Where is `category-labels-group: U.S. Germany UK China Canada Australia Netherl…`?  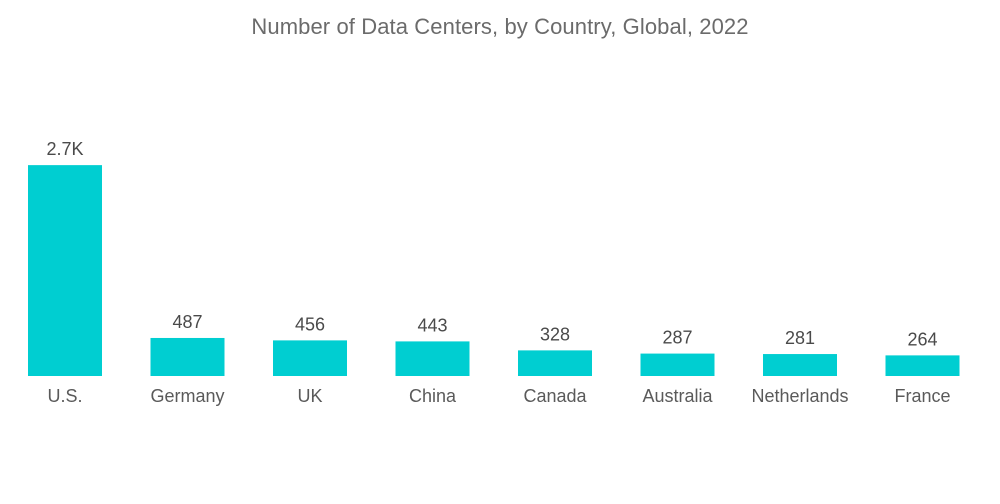 category-labels-group: U.S. Germany UK China Canada Australia Netherl… is located at coordinates (498, 396).